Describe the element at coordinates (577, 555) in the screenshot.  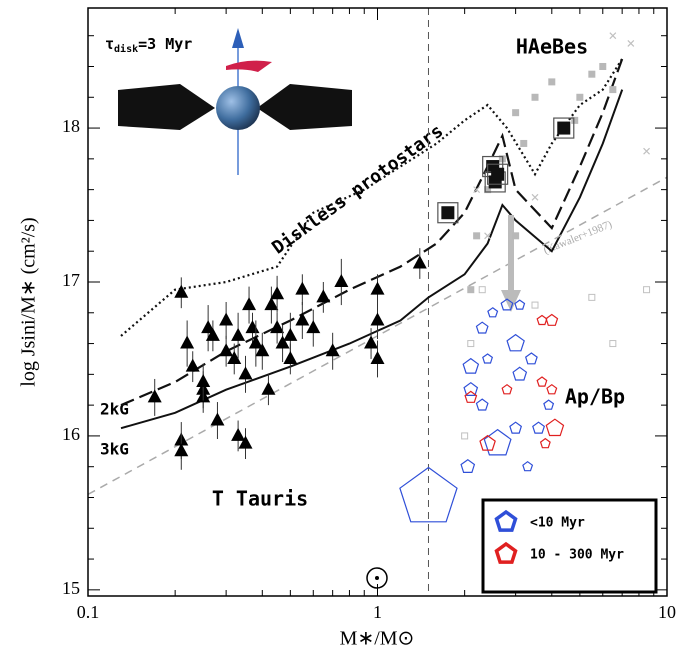
I see `legend-label: 10 - 300 Myr` at that location.